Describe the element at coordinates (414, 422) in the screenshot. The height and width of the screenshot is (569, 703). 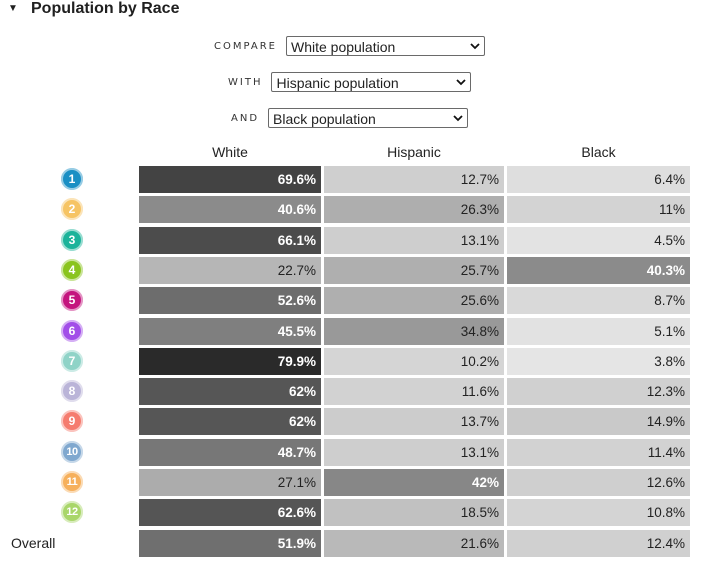
I see `hispanic-share-cell: 13.7%` at that location.